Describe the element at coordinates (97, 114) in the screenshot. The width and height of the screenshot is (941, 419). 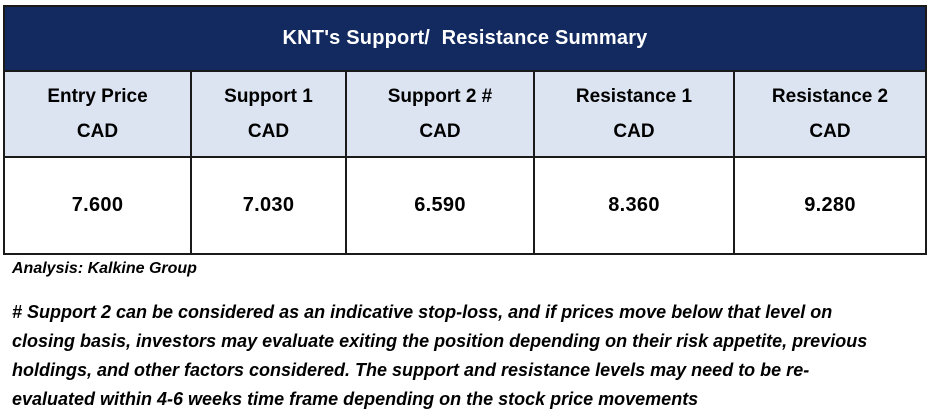
I see `col-header-entry-price: Entry Price CAD` at that location.